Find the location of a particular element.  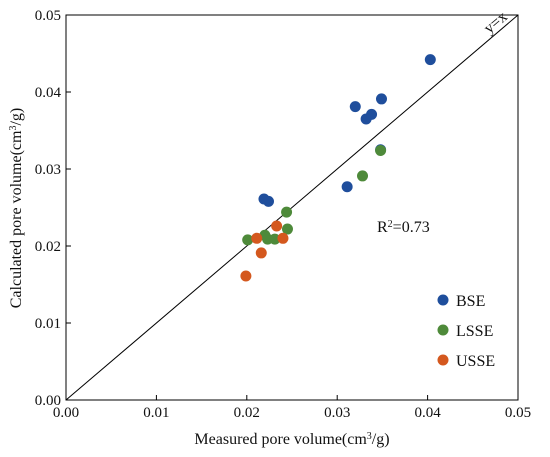

x-tick-label: 0.05 is located at coordinates (518, 413).